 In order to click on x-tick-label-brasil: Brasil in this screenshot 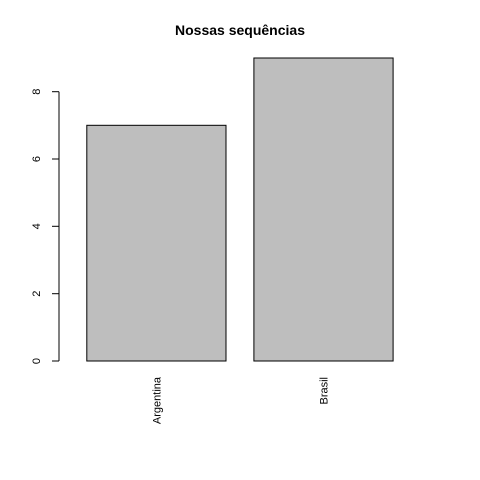, I will do `click(325, 391)`.